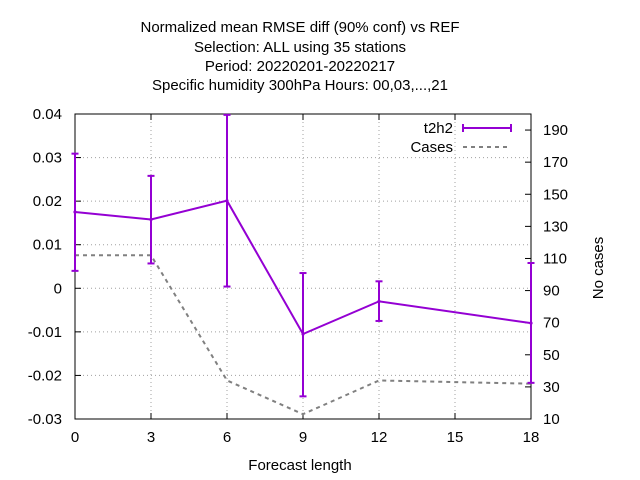 The width and height of the screenshot is (640, 480). What do you see at coordinates (455, 437) in the screenshot?
I see `x-tick-label: 15` at bounding box center [455, 437].